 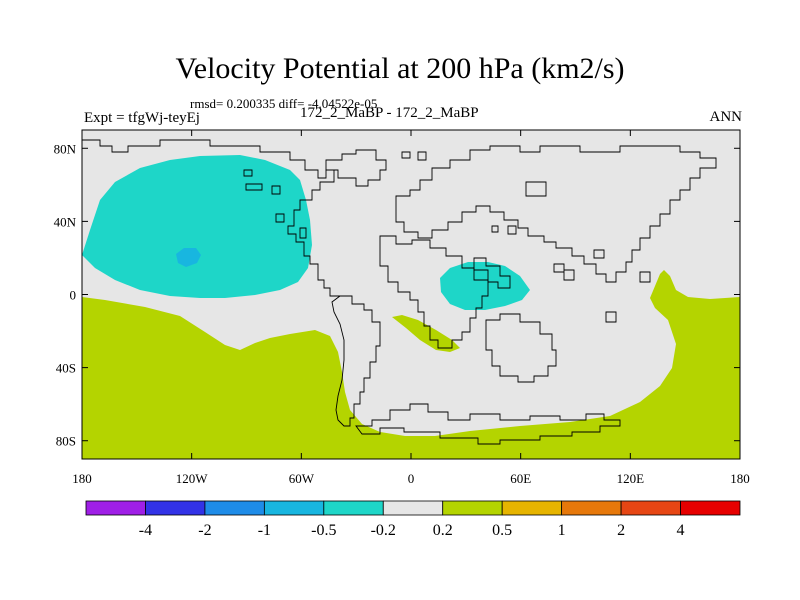 I want to click on case-label: 172_2_MaBP - 172_2_MaBP, so click(x=389, y=113).